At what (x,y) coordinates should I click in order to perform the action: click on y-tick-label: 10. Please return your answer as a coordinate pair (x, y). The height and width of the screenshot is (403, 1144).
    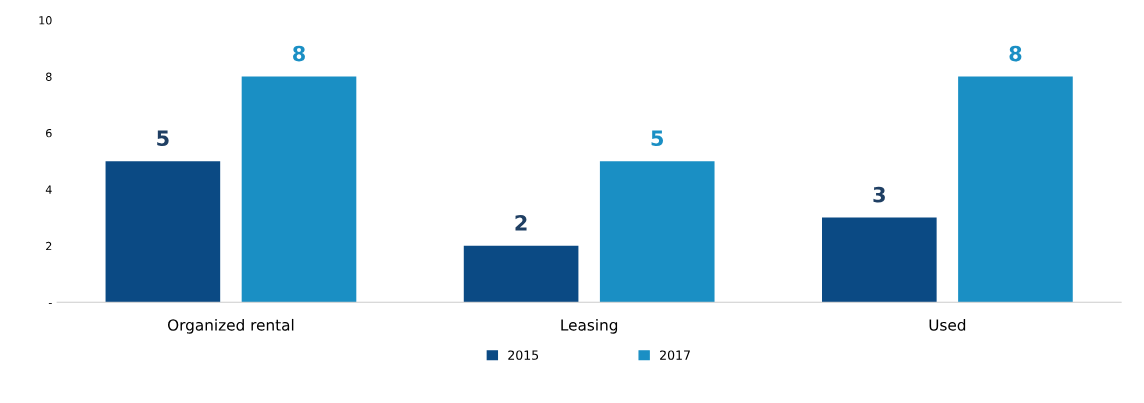
    Looking at the image, I should click on (45, 20).